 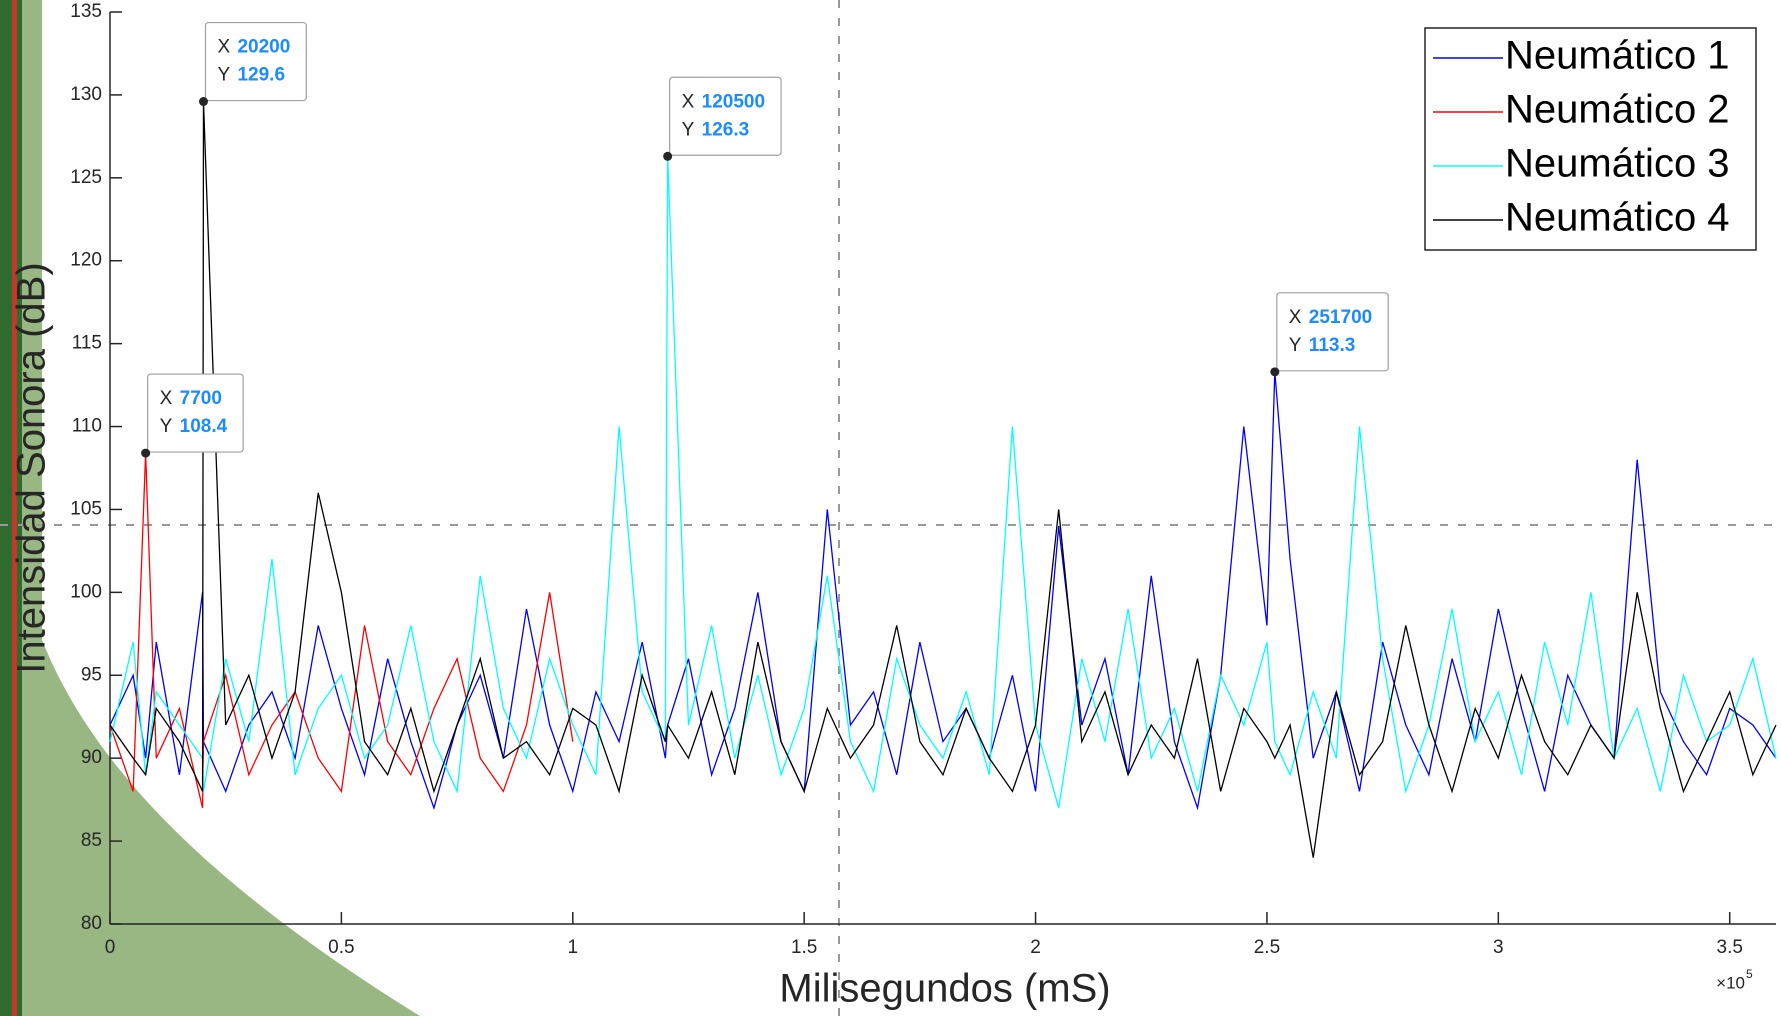 I want to click on datatip: X 120500 Y 126.3, so click(x=722, y=118).